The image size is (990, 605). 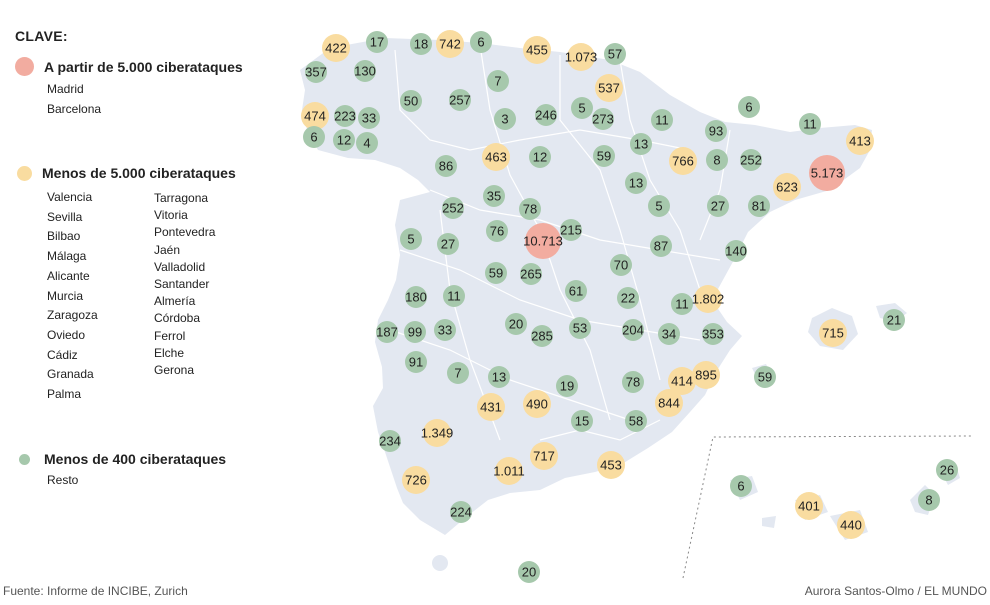 What do you see at coordinates (582, 421) in the screenshot?
I see `bubble-low: 15` at bounding box center [582, 421].